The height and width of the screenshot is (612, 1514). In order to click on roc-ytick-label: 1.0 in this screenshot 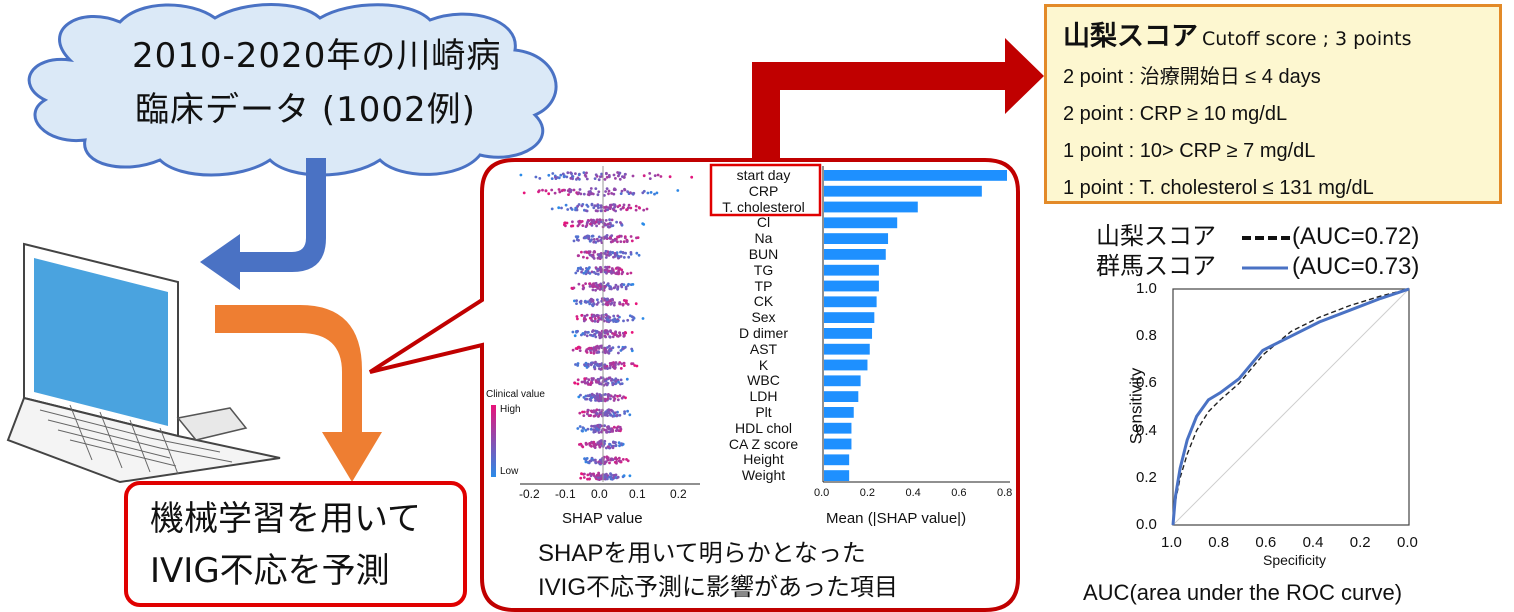, I will do `click(1146, 288)`.